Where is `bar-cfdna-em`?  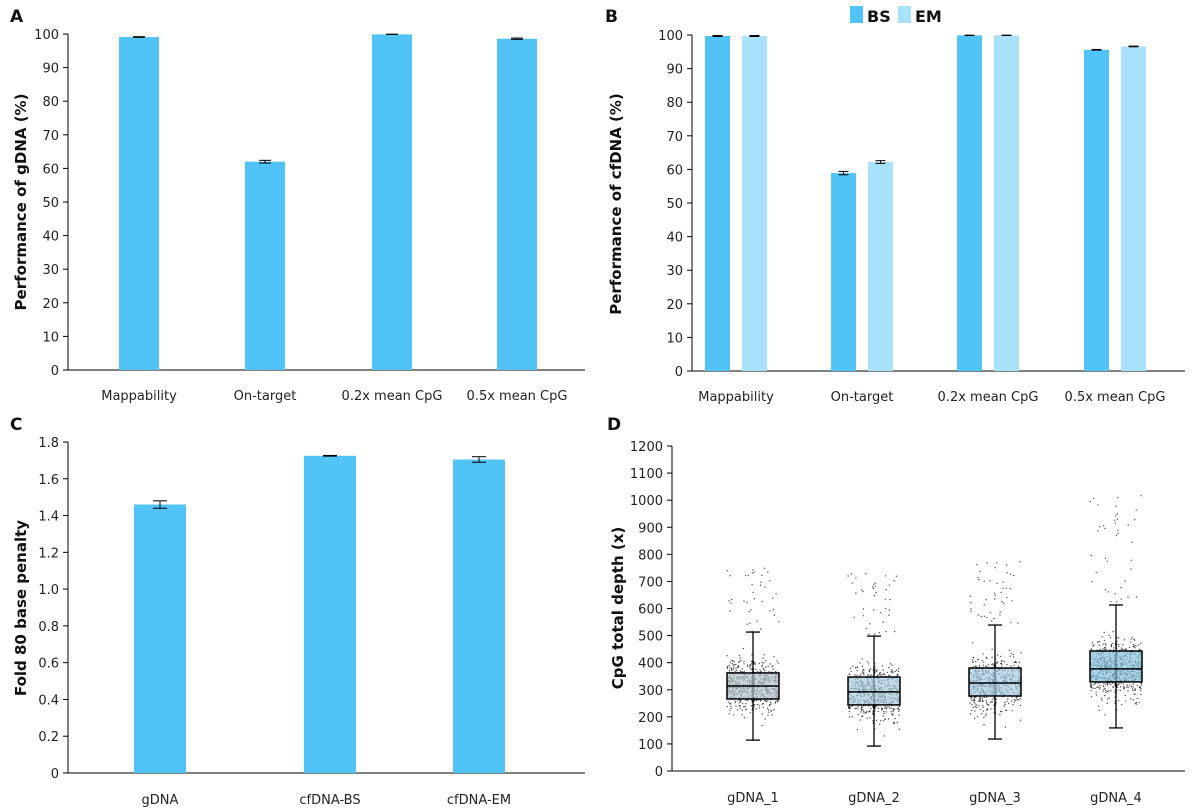 bar-cfdna-em is located at coordinates (479, 616).